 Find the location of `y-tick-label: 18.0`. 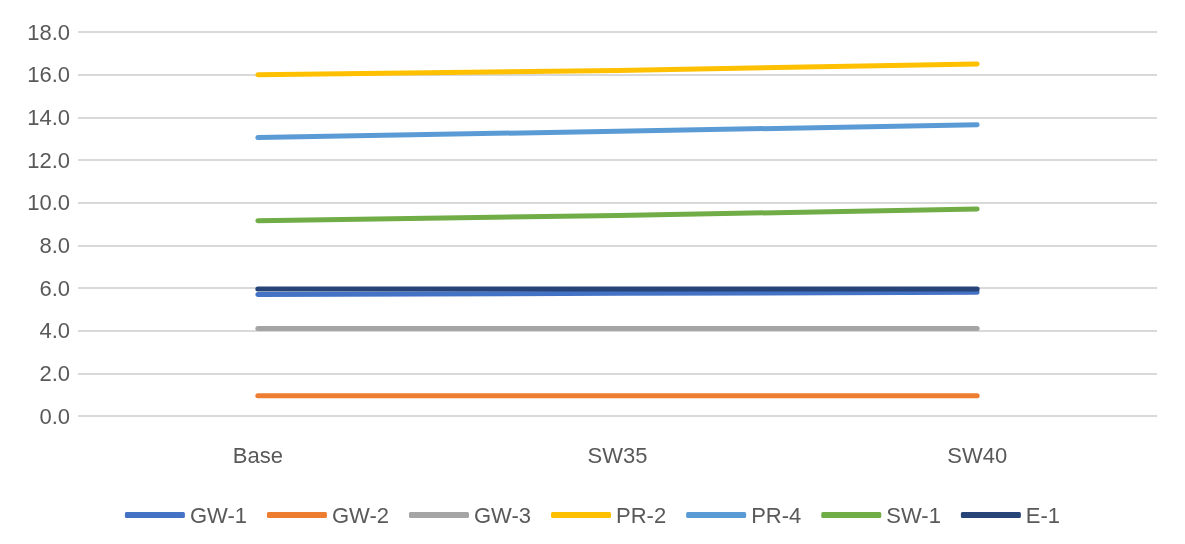

y-tick-label: 18.0 is located at coordinates (48, 32).